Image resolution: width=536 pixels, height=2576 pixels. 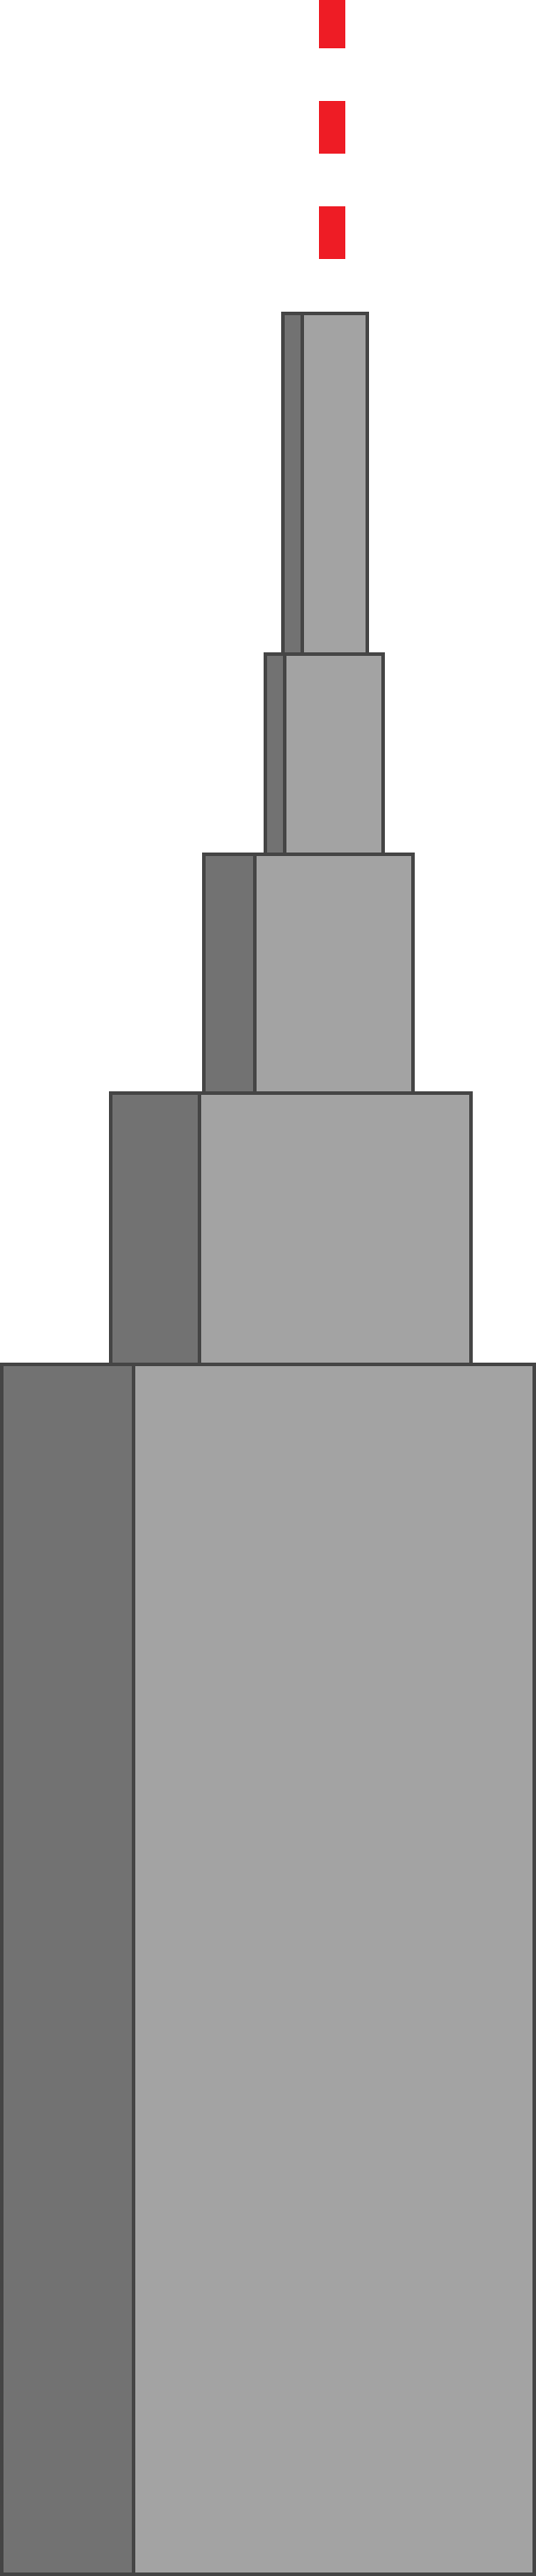 I want to click on tier-5-lit-face, so click(x=335, y=484).